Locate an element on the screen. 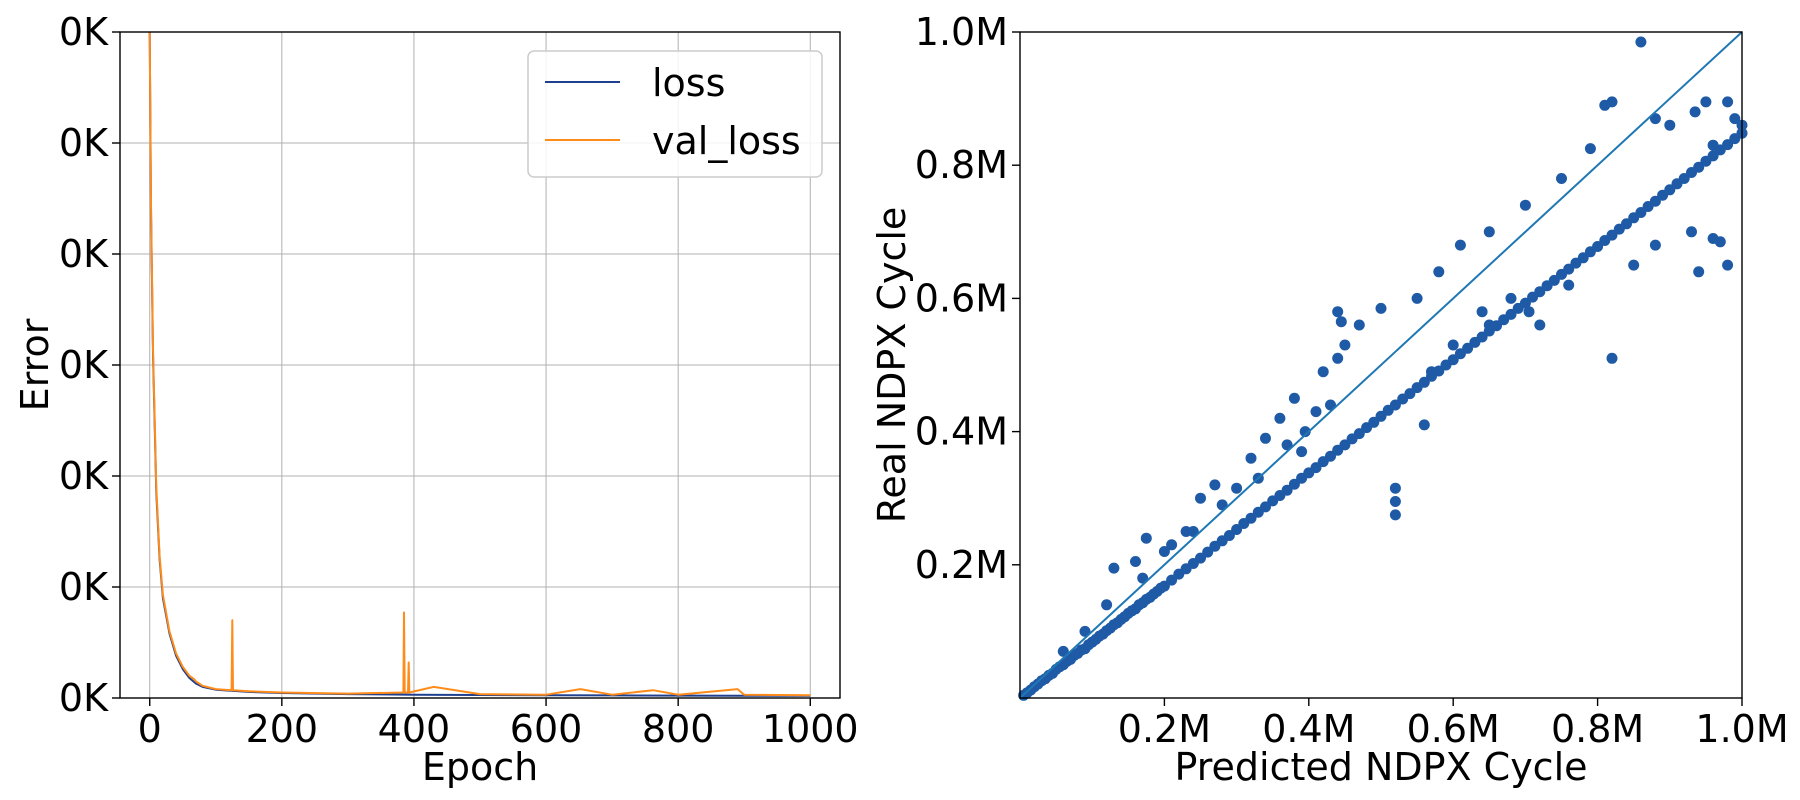  loss-chart-x-ticks: 0 200 400 600 800 1000 is located at coordinates (498, 724).